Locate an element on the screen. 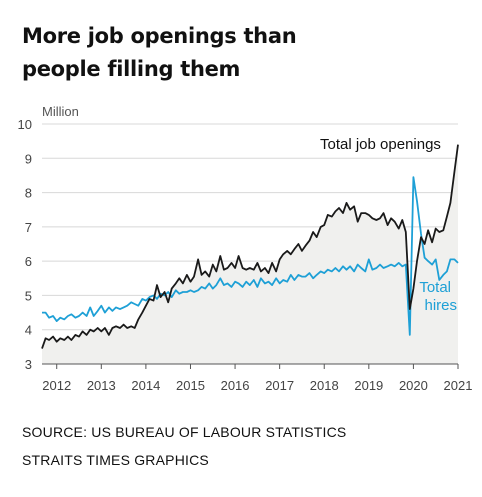 Image resolution: width=482 pixels, height=497 pixels. x-tick-label: 2020 is located at coordinates (413, 385).